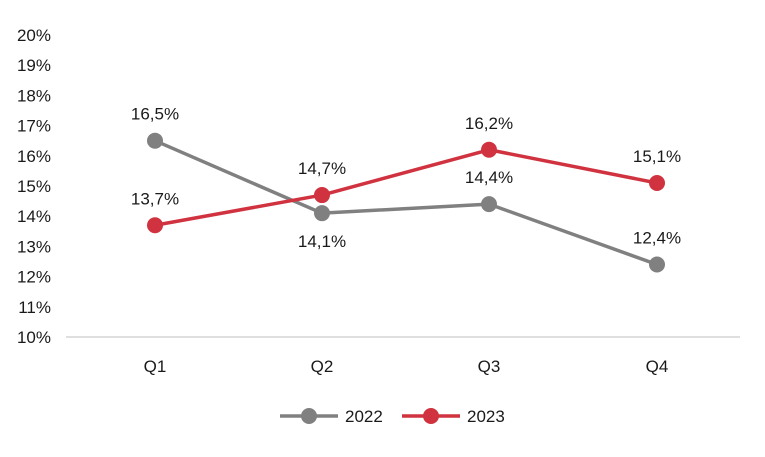  Describe the element at coordinates (489, 204) in the screenshot. I see `data-point-2022-Q3` at that location.